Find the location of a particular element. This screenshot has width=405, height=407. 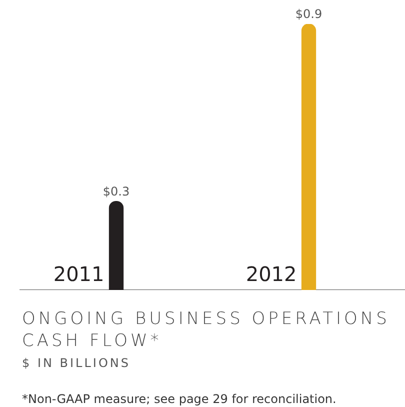

data-label: $0.9 is located at coordinates (308, 14).